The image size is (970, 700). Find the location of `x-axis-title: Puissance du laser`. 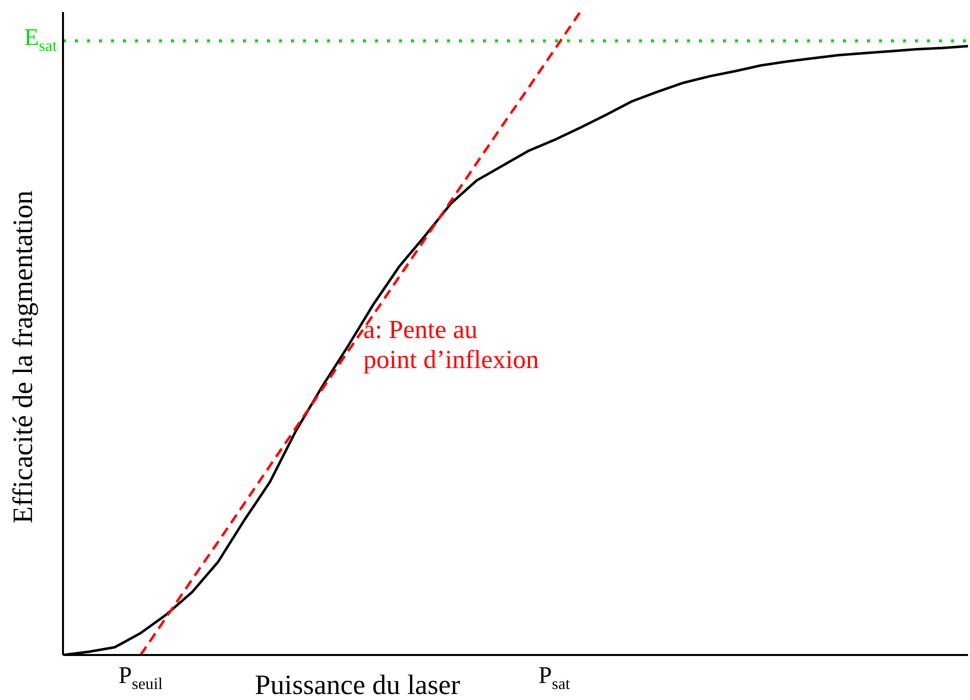

x-axis-title: Puissance du laser is located at coordinates (357, 685).